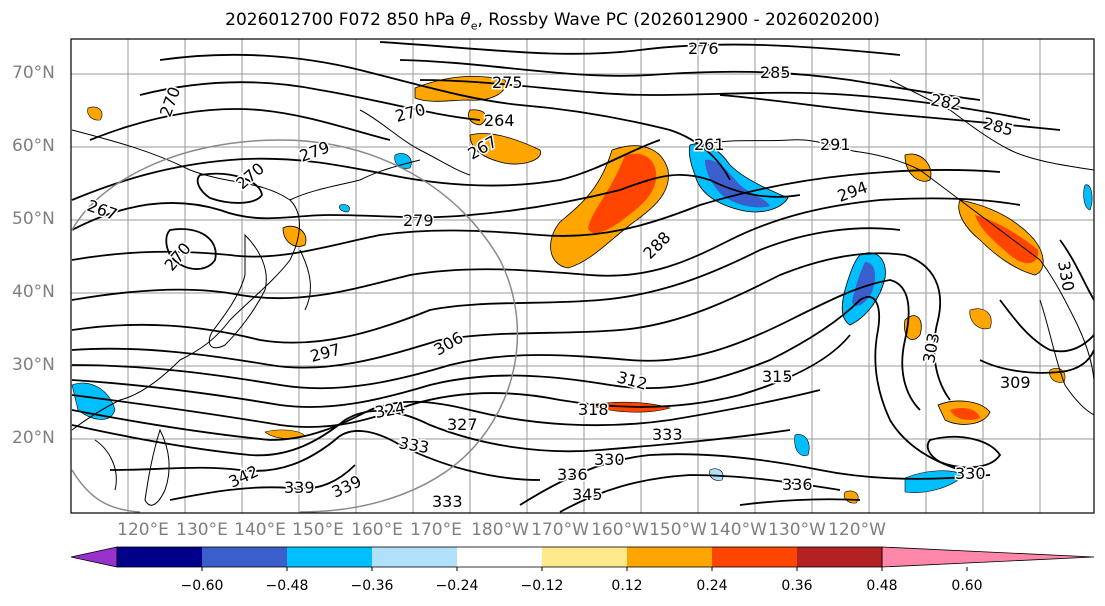 The height and width of the screenshot is (606, 1105). I want to click on colorbar-tick-label: 0.12, so click(627, 586).